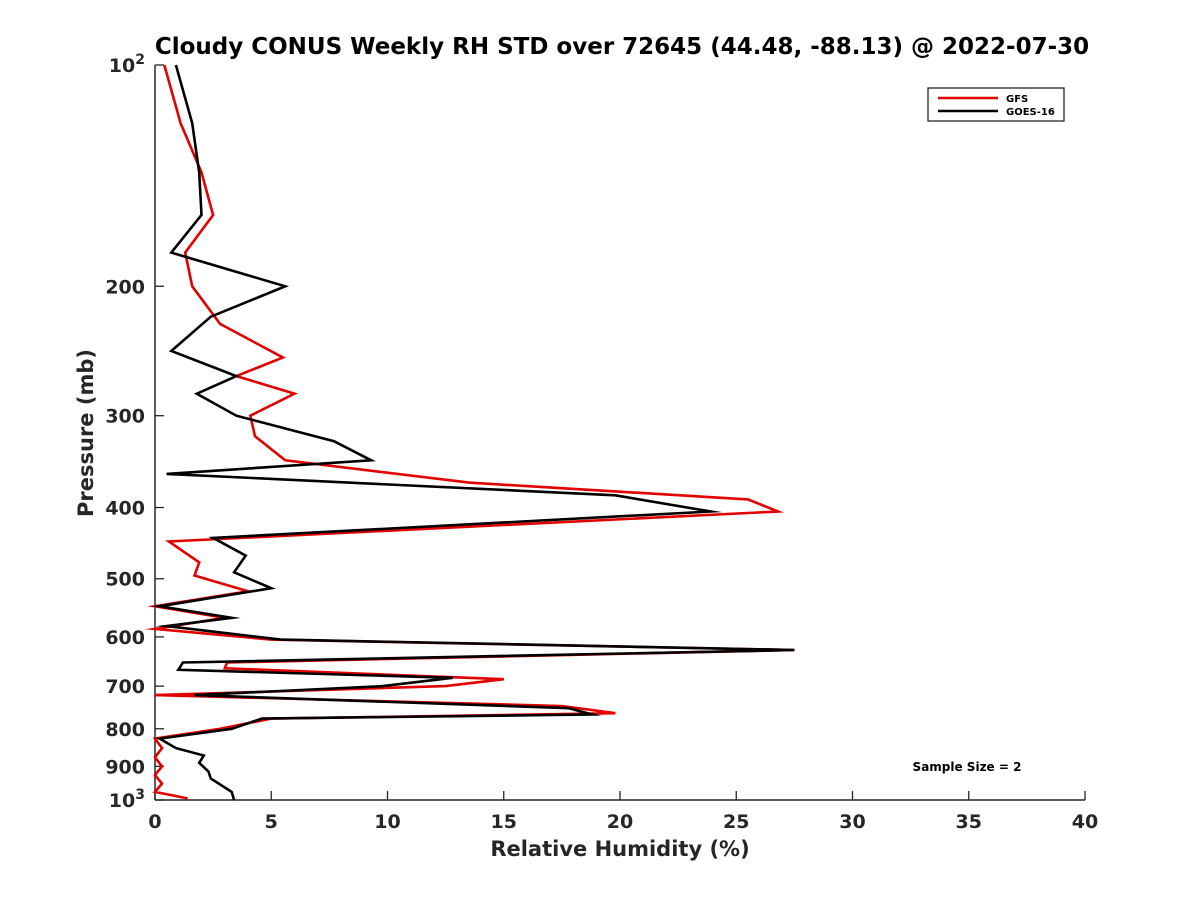  I want to click on x-tick-label: 35, so click(969, 822).